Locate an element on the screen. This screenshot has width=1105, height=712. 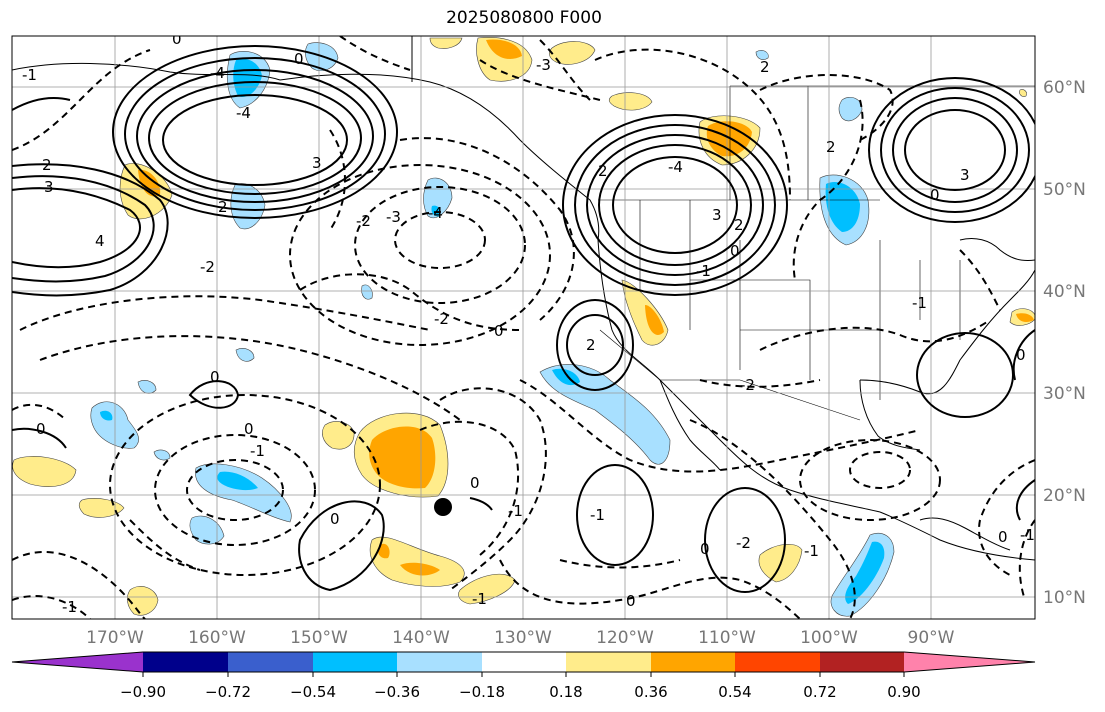
lat-label: 30°N is located at coordinates (1064, 394).